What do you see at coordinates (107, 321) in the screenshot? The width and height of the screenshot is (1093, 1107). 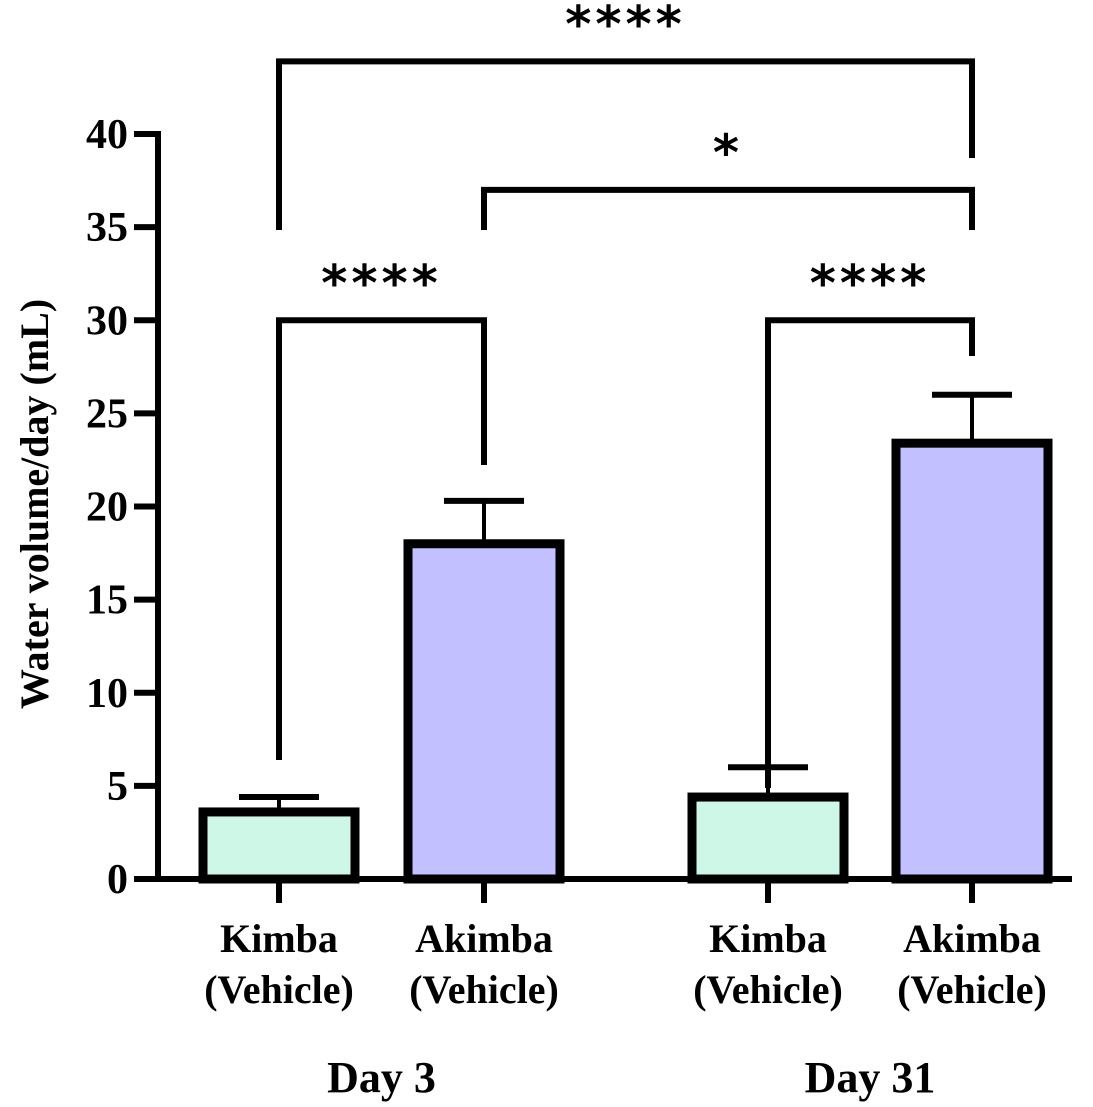 I see `y-tick-label: 30` at bounding box center [107, 321].